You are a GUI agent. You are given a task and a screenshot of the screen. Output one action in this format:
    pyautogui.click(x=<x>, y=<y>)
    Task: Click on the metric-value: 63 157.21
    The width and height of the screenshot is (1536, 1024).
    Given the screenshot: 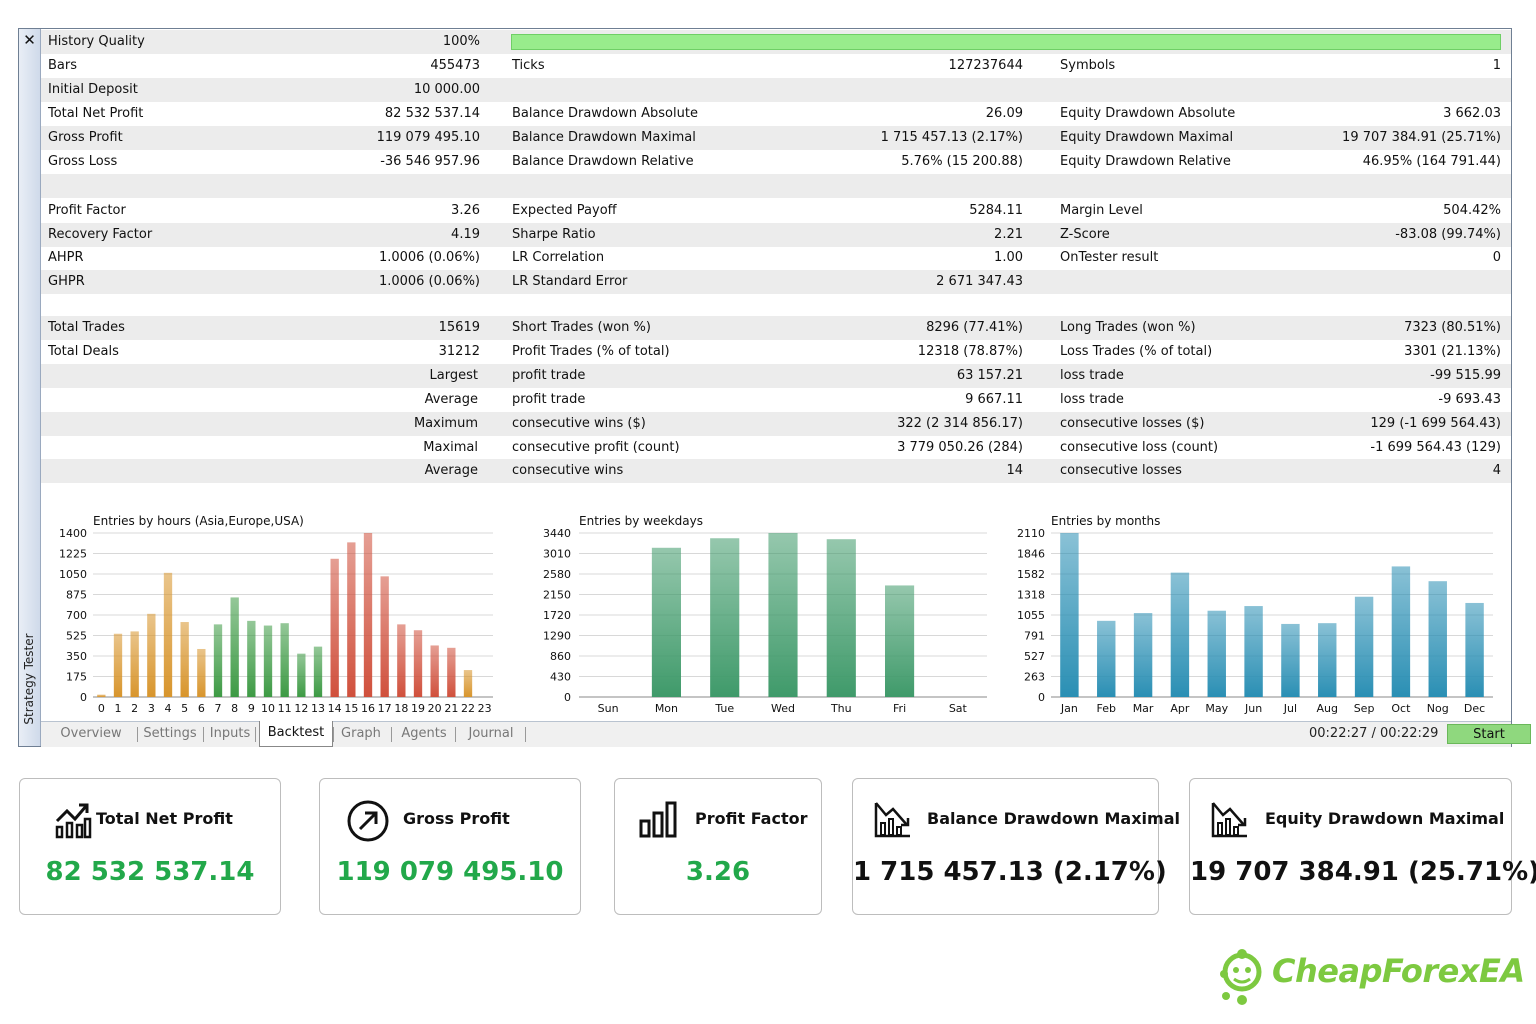 What is the action you would take?
    pyautogui.click(x=989, y=375)
    